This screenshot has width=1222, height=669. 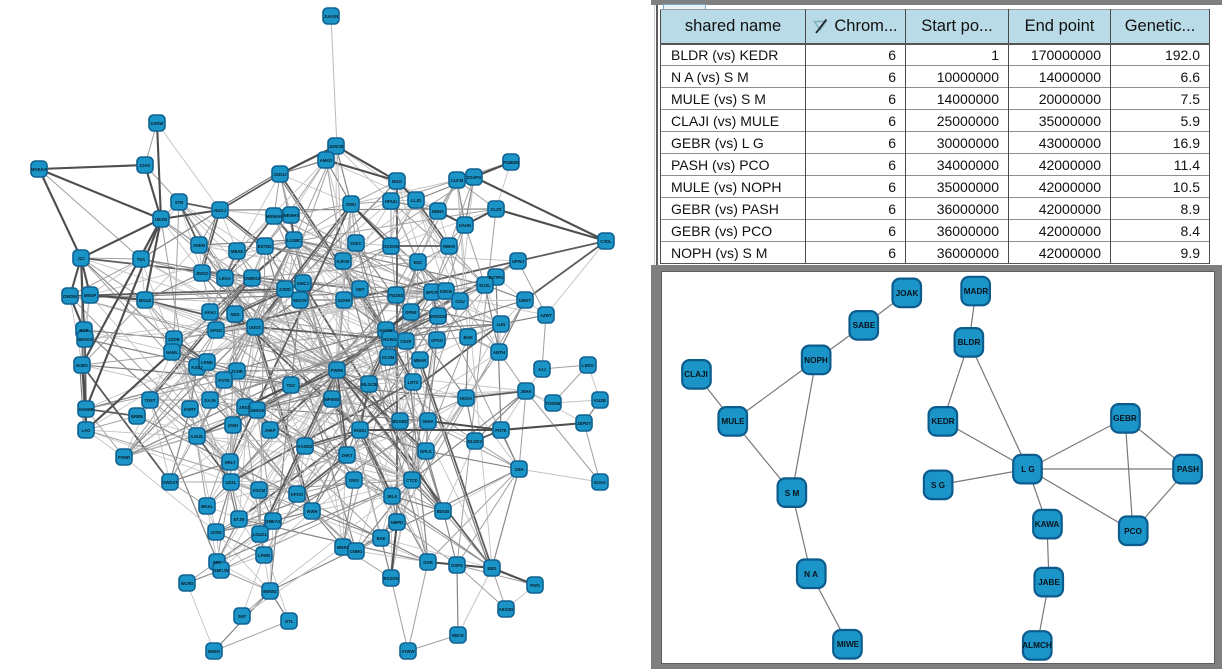 What do you see at coordinates (230, 462) in the screenshot?
I see `svg-text: HRLT` at bounding box center [230, 462].